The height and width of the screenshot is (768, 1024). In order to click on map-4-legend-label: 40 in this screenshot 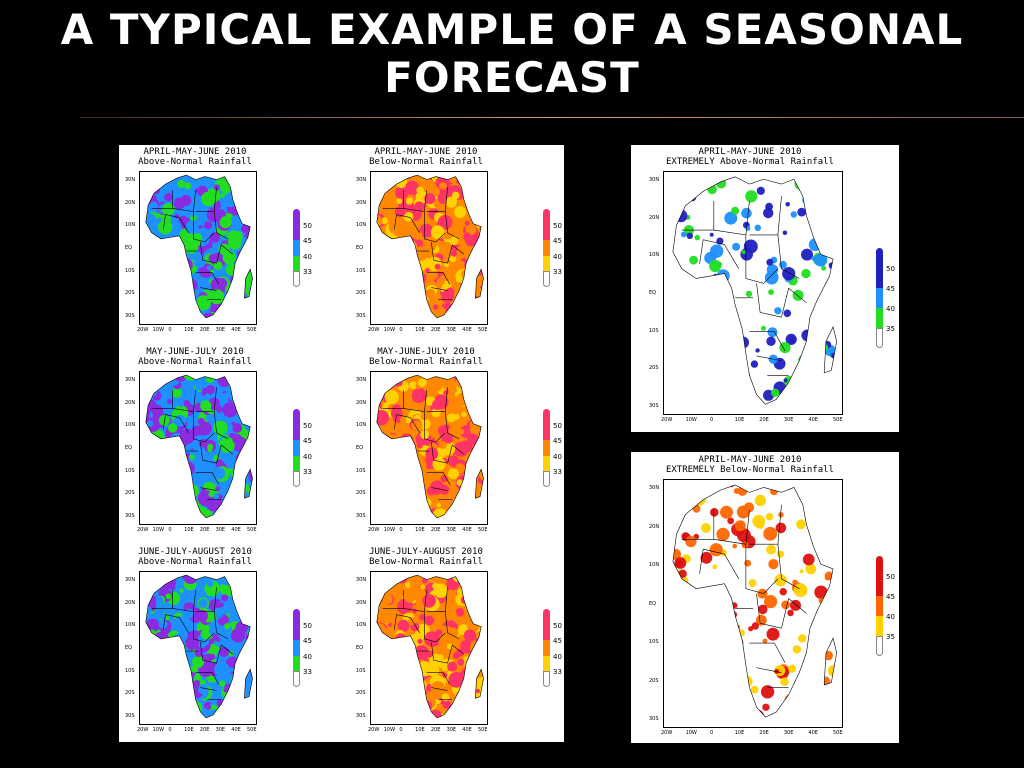, I will do `click(307, 656)`.